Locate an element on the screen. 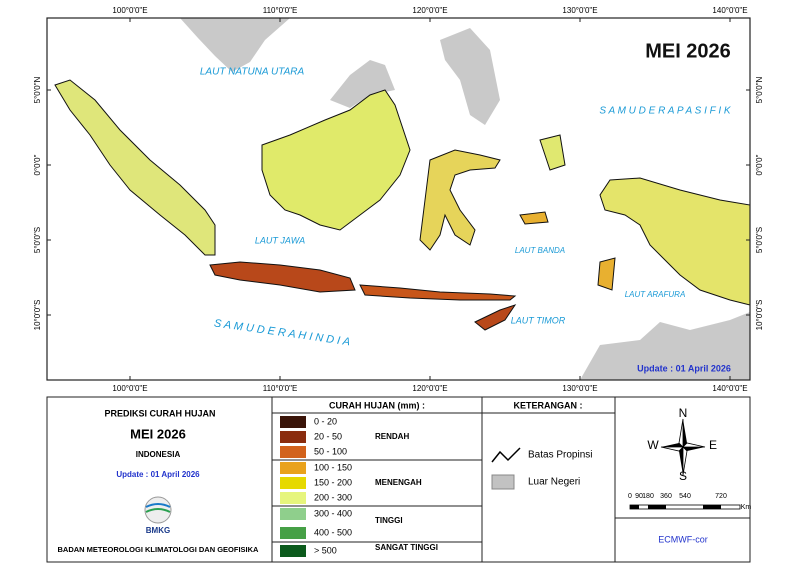 The width and height of the screenshot is (800, 570). scale-unit: Km is located at coordinates (746, 507).